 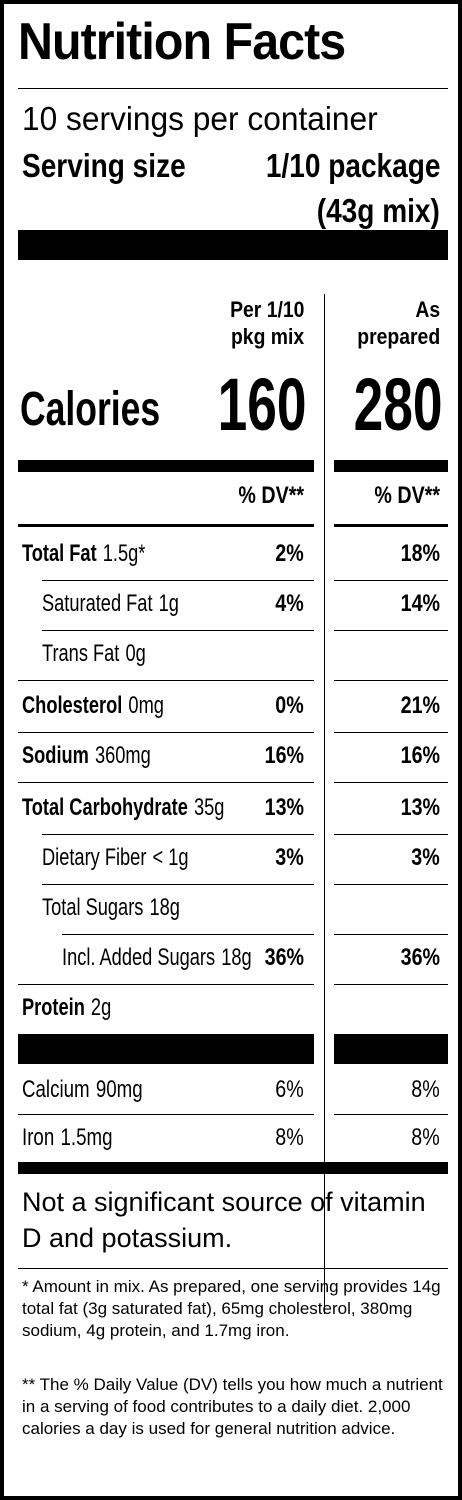 I want to click on calories-divider-prepared, so click(x=391, y=466).